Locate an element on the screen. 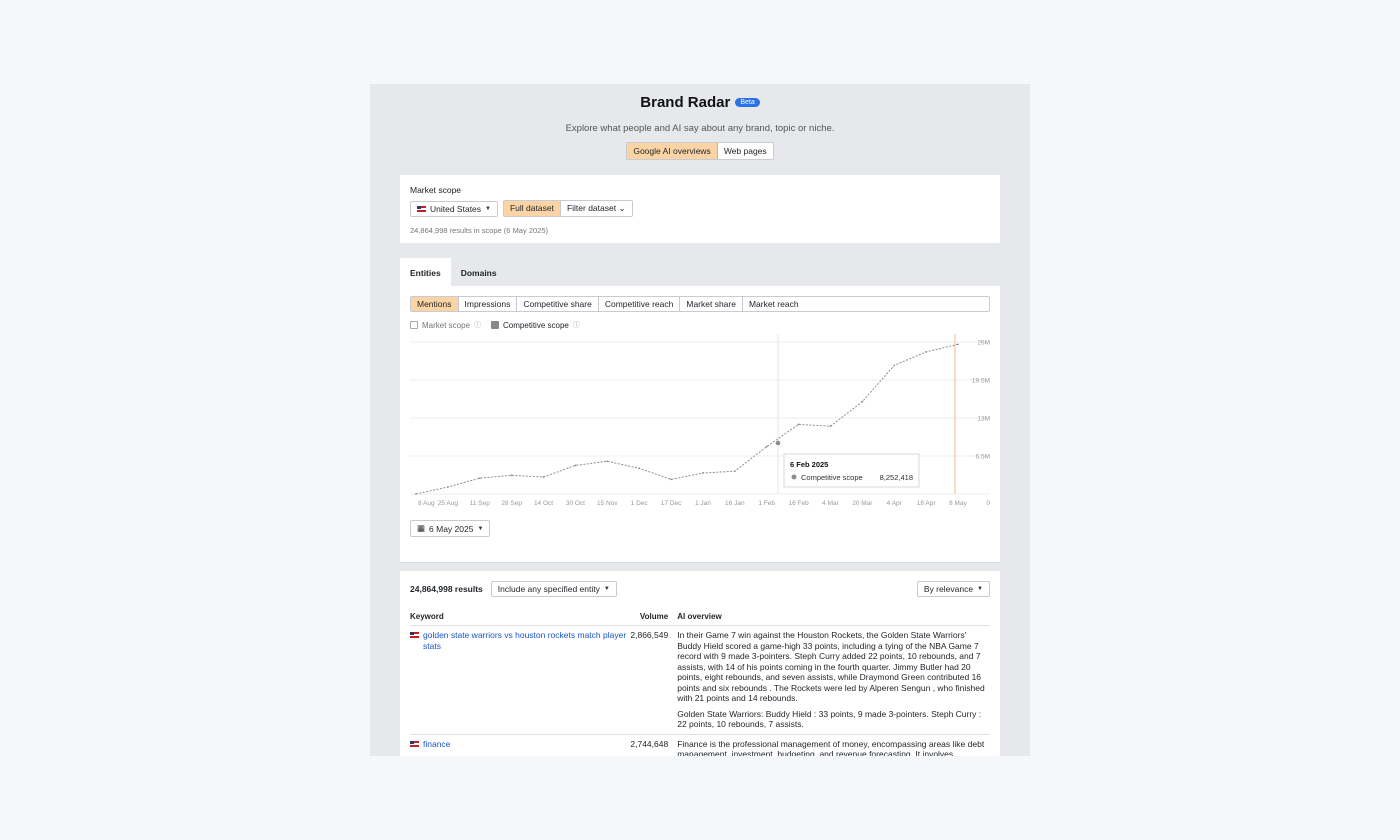 The width and height of the screenshot is (1400, 840). hover-point is located at coordinates (778, 443).